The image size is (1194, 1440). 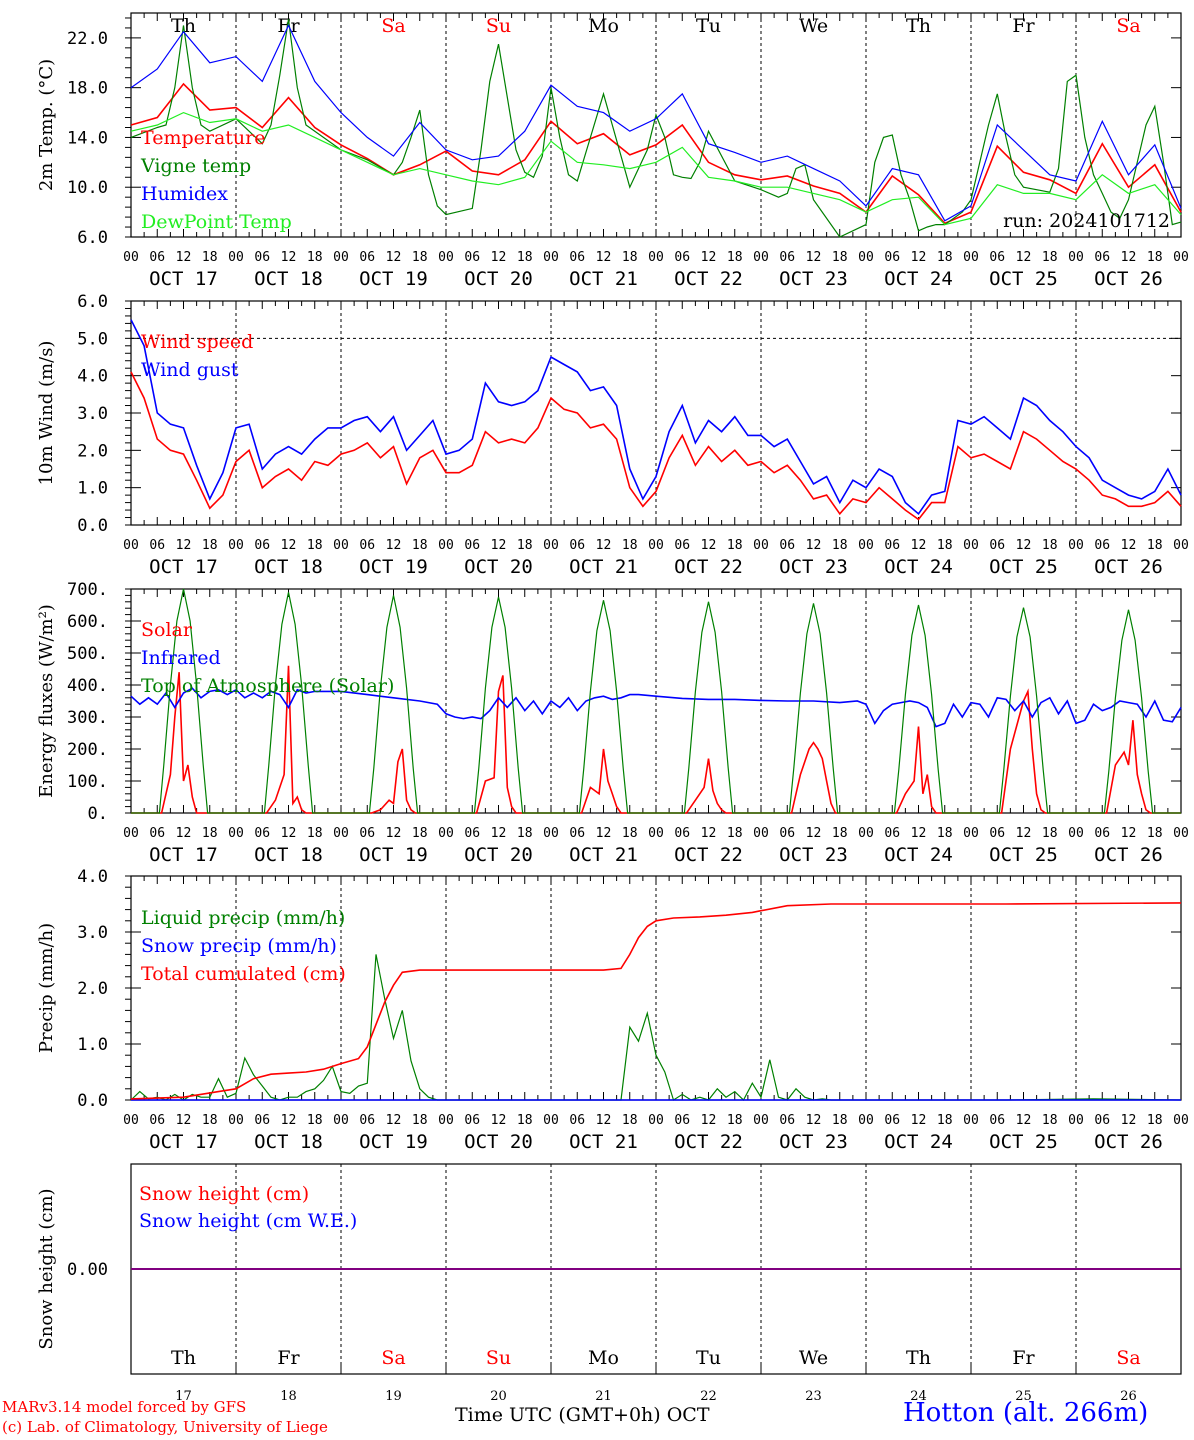 What do you see at coordinates (87, 718) in the screenshot?
I see `y-tick-label: 300.` at bounding box center [87, 718].